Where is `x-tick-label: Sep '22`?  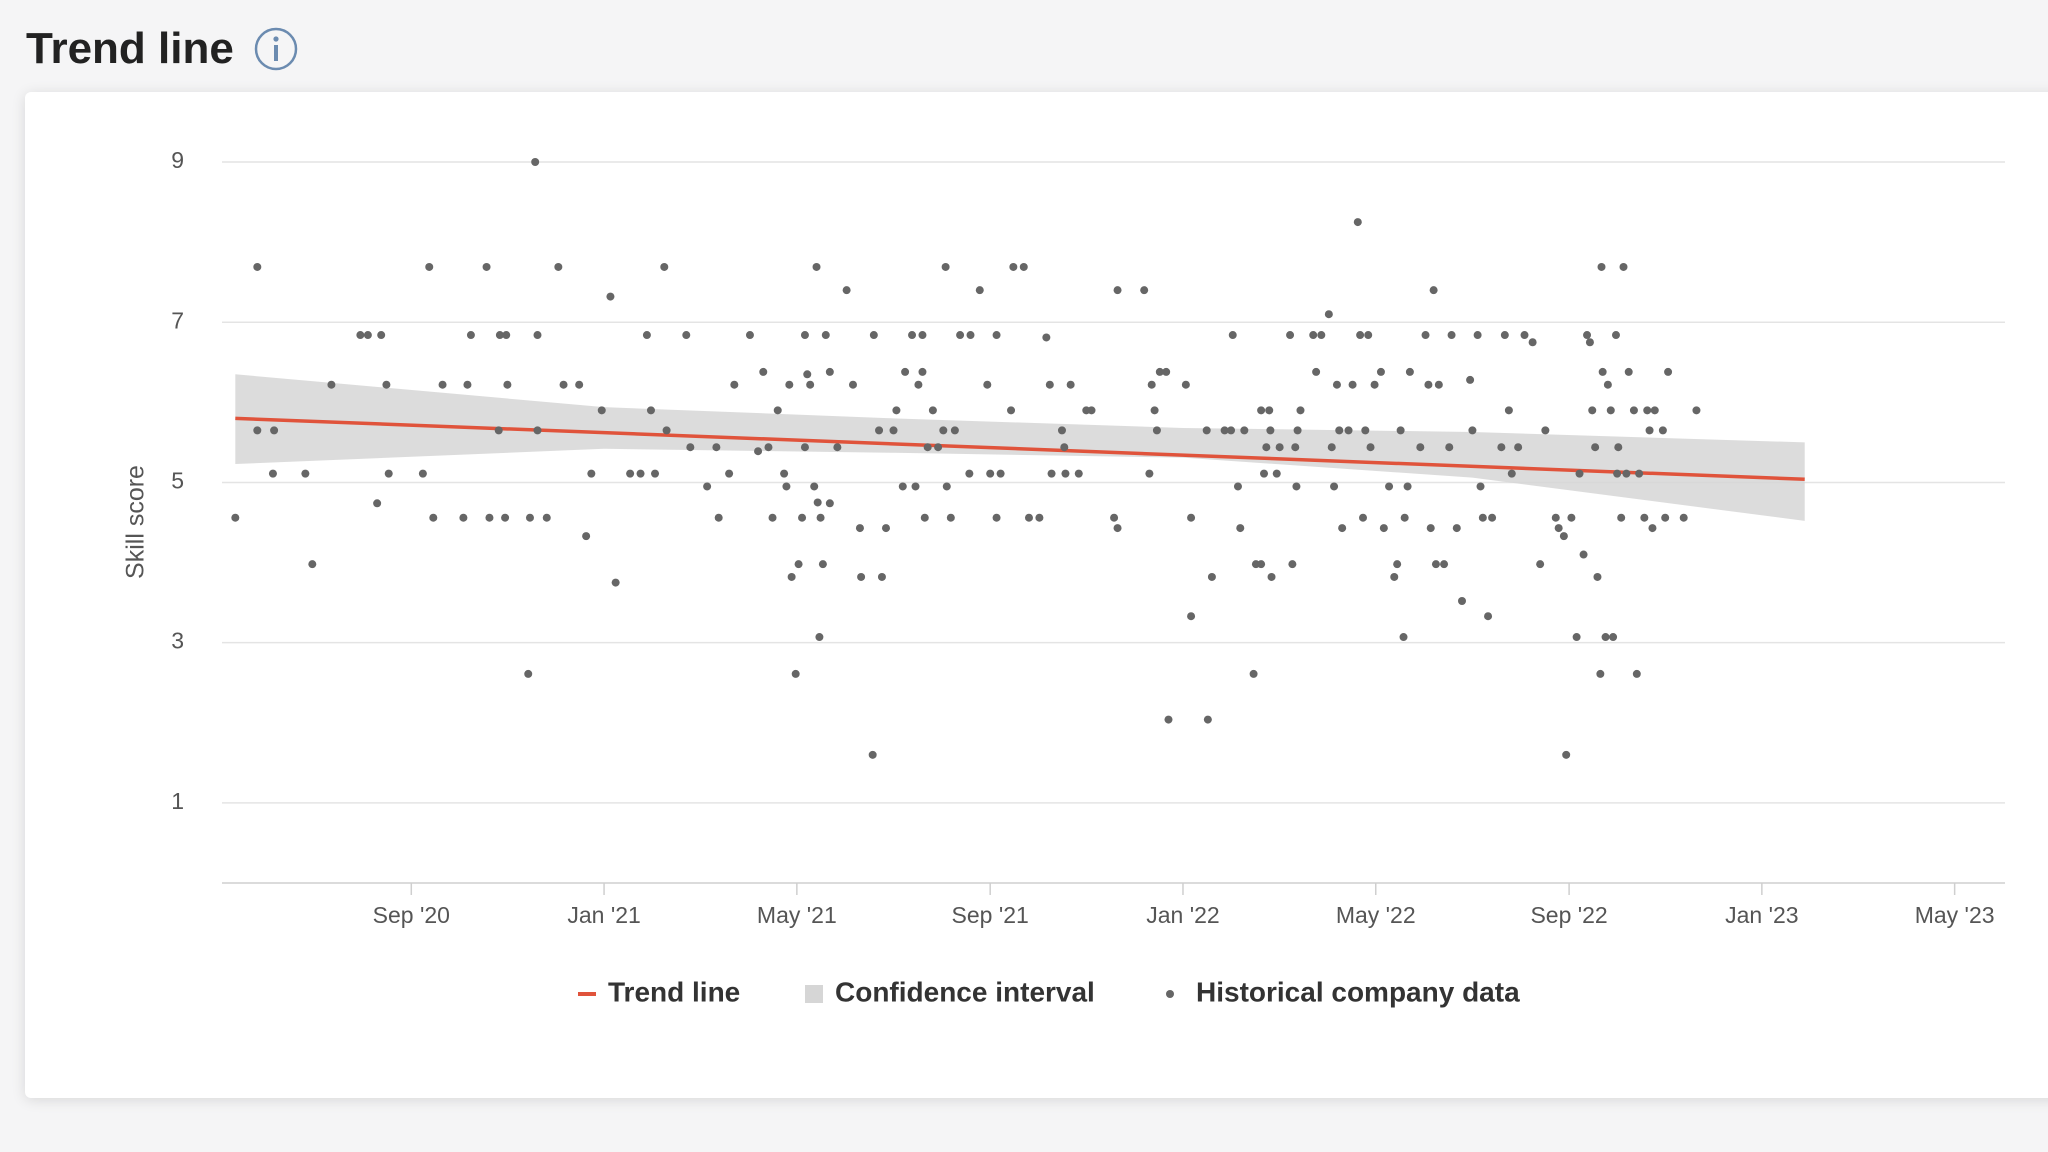
x-tick-label: Sep '22 is located at coordinates (1568, 915).